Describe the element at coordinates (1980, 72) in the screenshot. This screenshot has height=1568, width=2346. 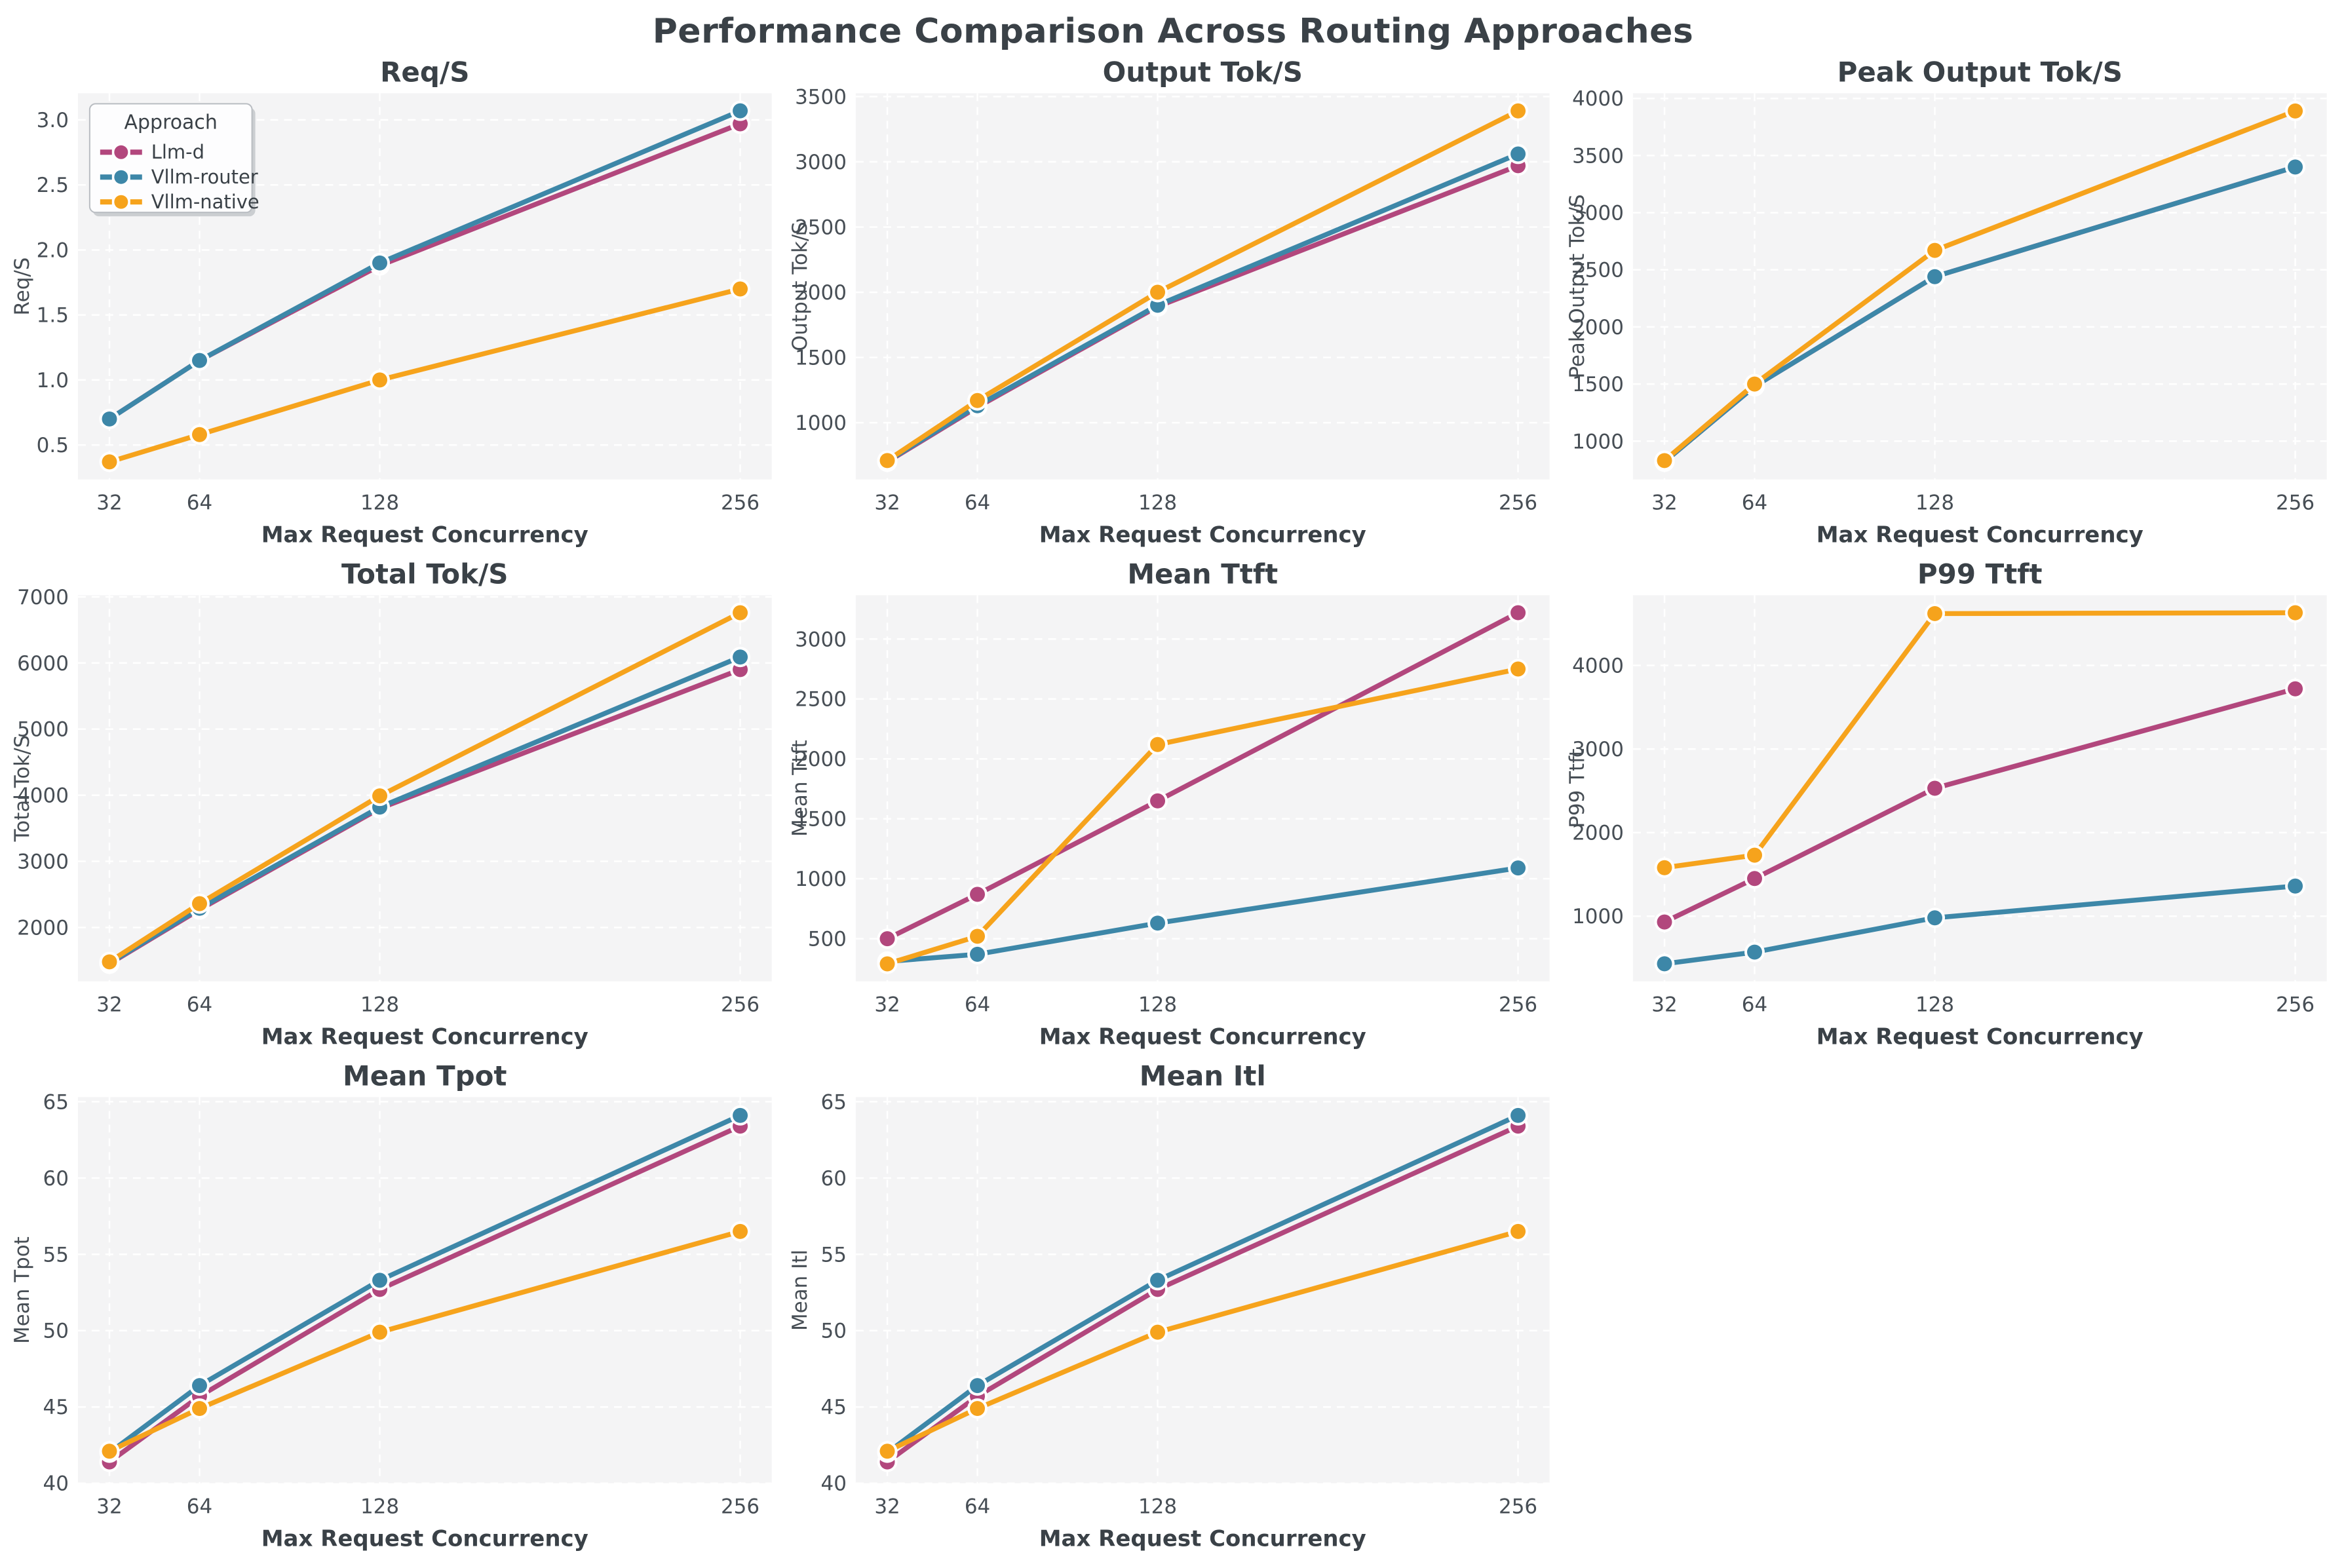
I see `chart-title: Peak Output Tok/S` at that location.